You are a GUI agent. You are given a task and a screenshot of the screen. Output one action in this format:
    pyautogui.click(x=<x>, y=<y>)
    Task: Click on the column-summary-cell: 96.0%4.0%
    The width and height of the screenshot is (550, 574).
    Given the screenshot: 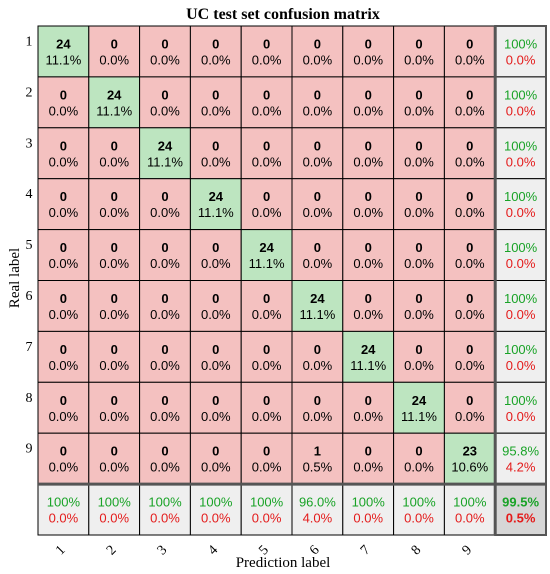 What is the action you would take?
    pyautogui.click(x=317, y=509)
    